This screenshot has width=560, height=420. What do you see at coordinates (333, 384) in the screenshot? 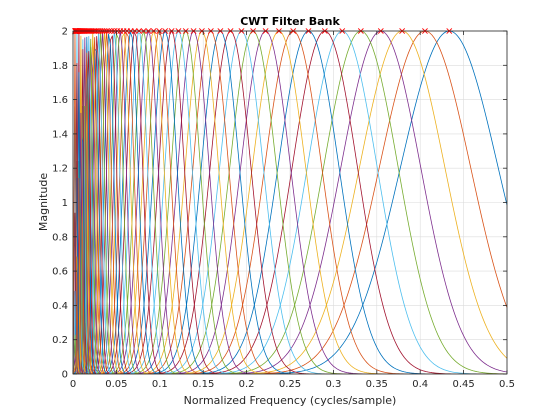
I see `x-tick-label: 0.3` at bounding box center [333, 384].